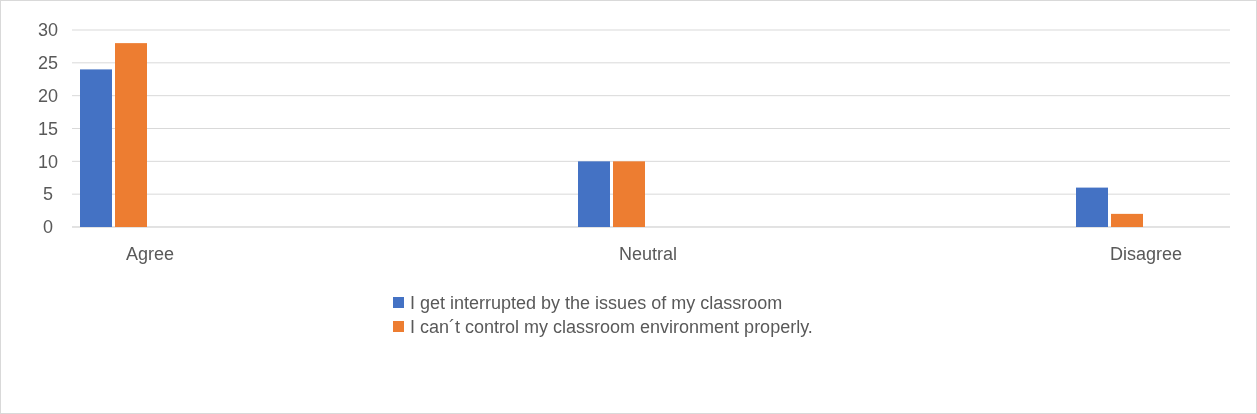 The height and width of the screenshot is (414, 1257). I want to click on y-tick-label: 30, so click(48, 30).